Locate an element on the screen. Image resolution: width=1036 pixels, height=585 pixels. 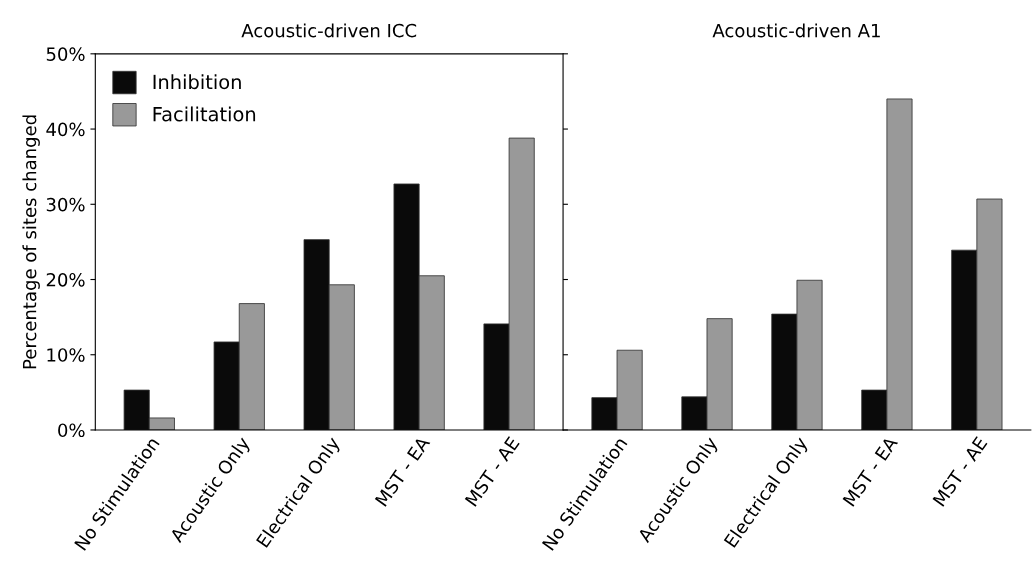
chart-title: Acoustic-driven ICC is located at coordinates (329, 30).